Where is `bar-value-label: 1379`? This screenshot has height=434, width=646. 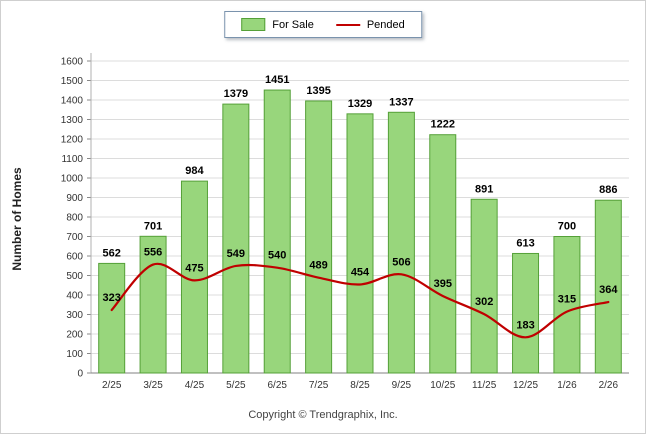 bar-value-label: 1379 is located at coordinates (236, 94).